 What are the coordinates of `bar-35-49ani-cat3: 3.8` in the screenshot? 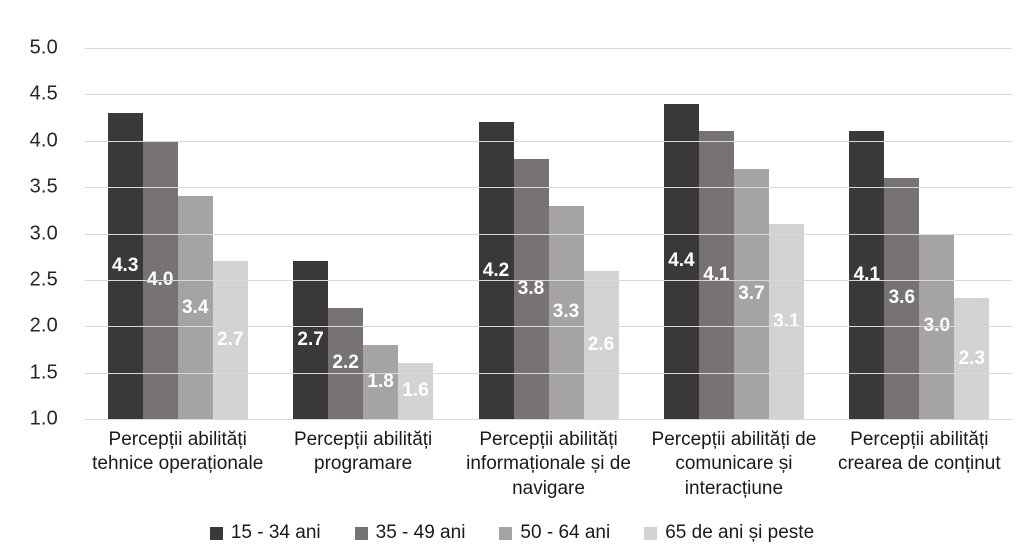 It's located at (531, 289).